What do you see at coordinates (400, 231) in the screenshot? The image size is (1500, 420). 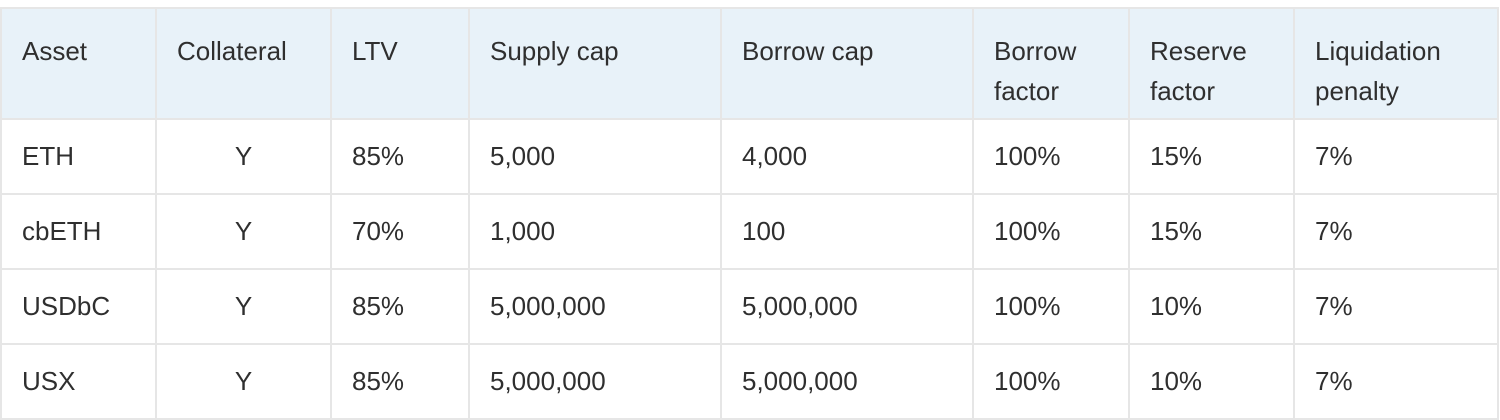 I see `cell-ltv: 70%` at bounding box center [400, 231].